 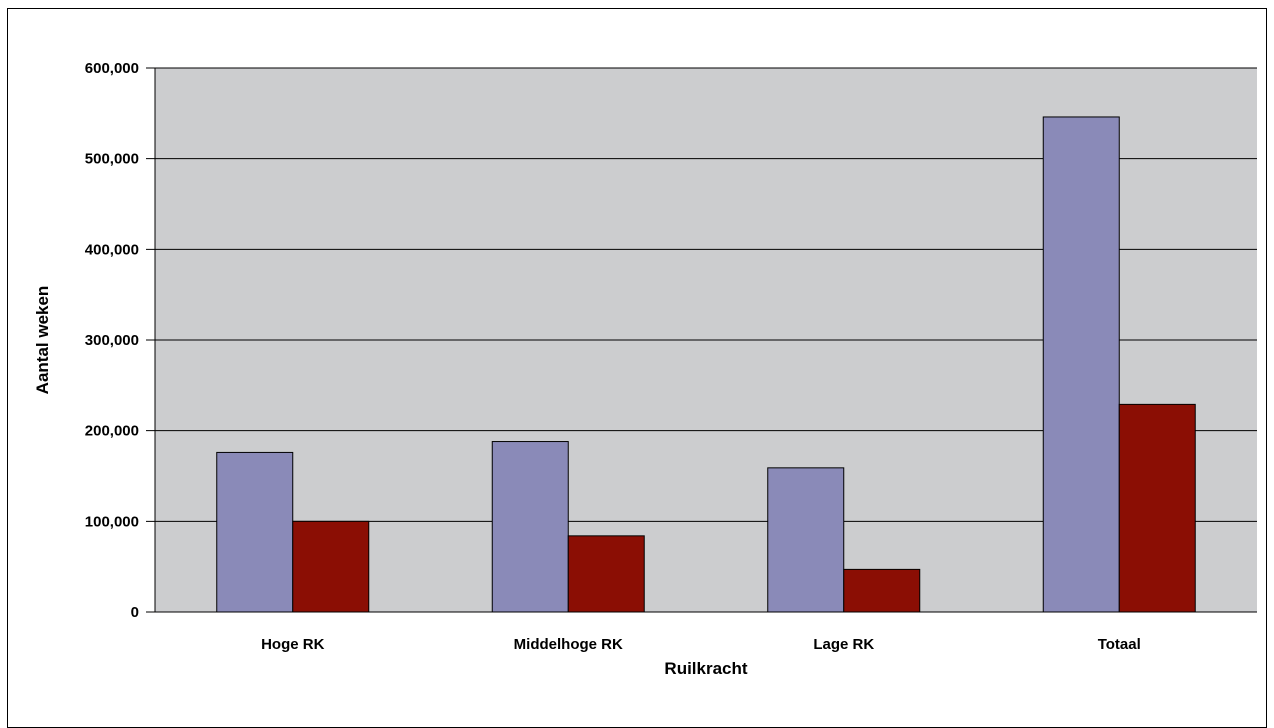 What do you see at coordinates (568, 644) in the screenshot?
I see `x-tick-label: Middelhoge RK` at bounding box center [568, 644].